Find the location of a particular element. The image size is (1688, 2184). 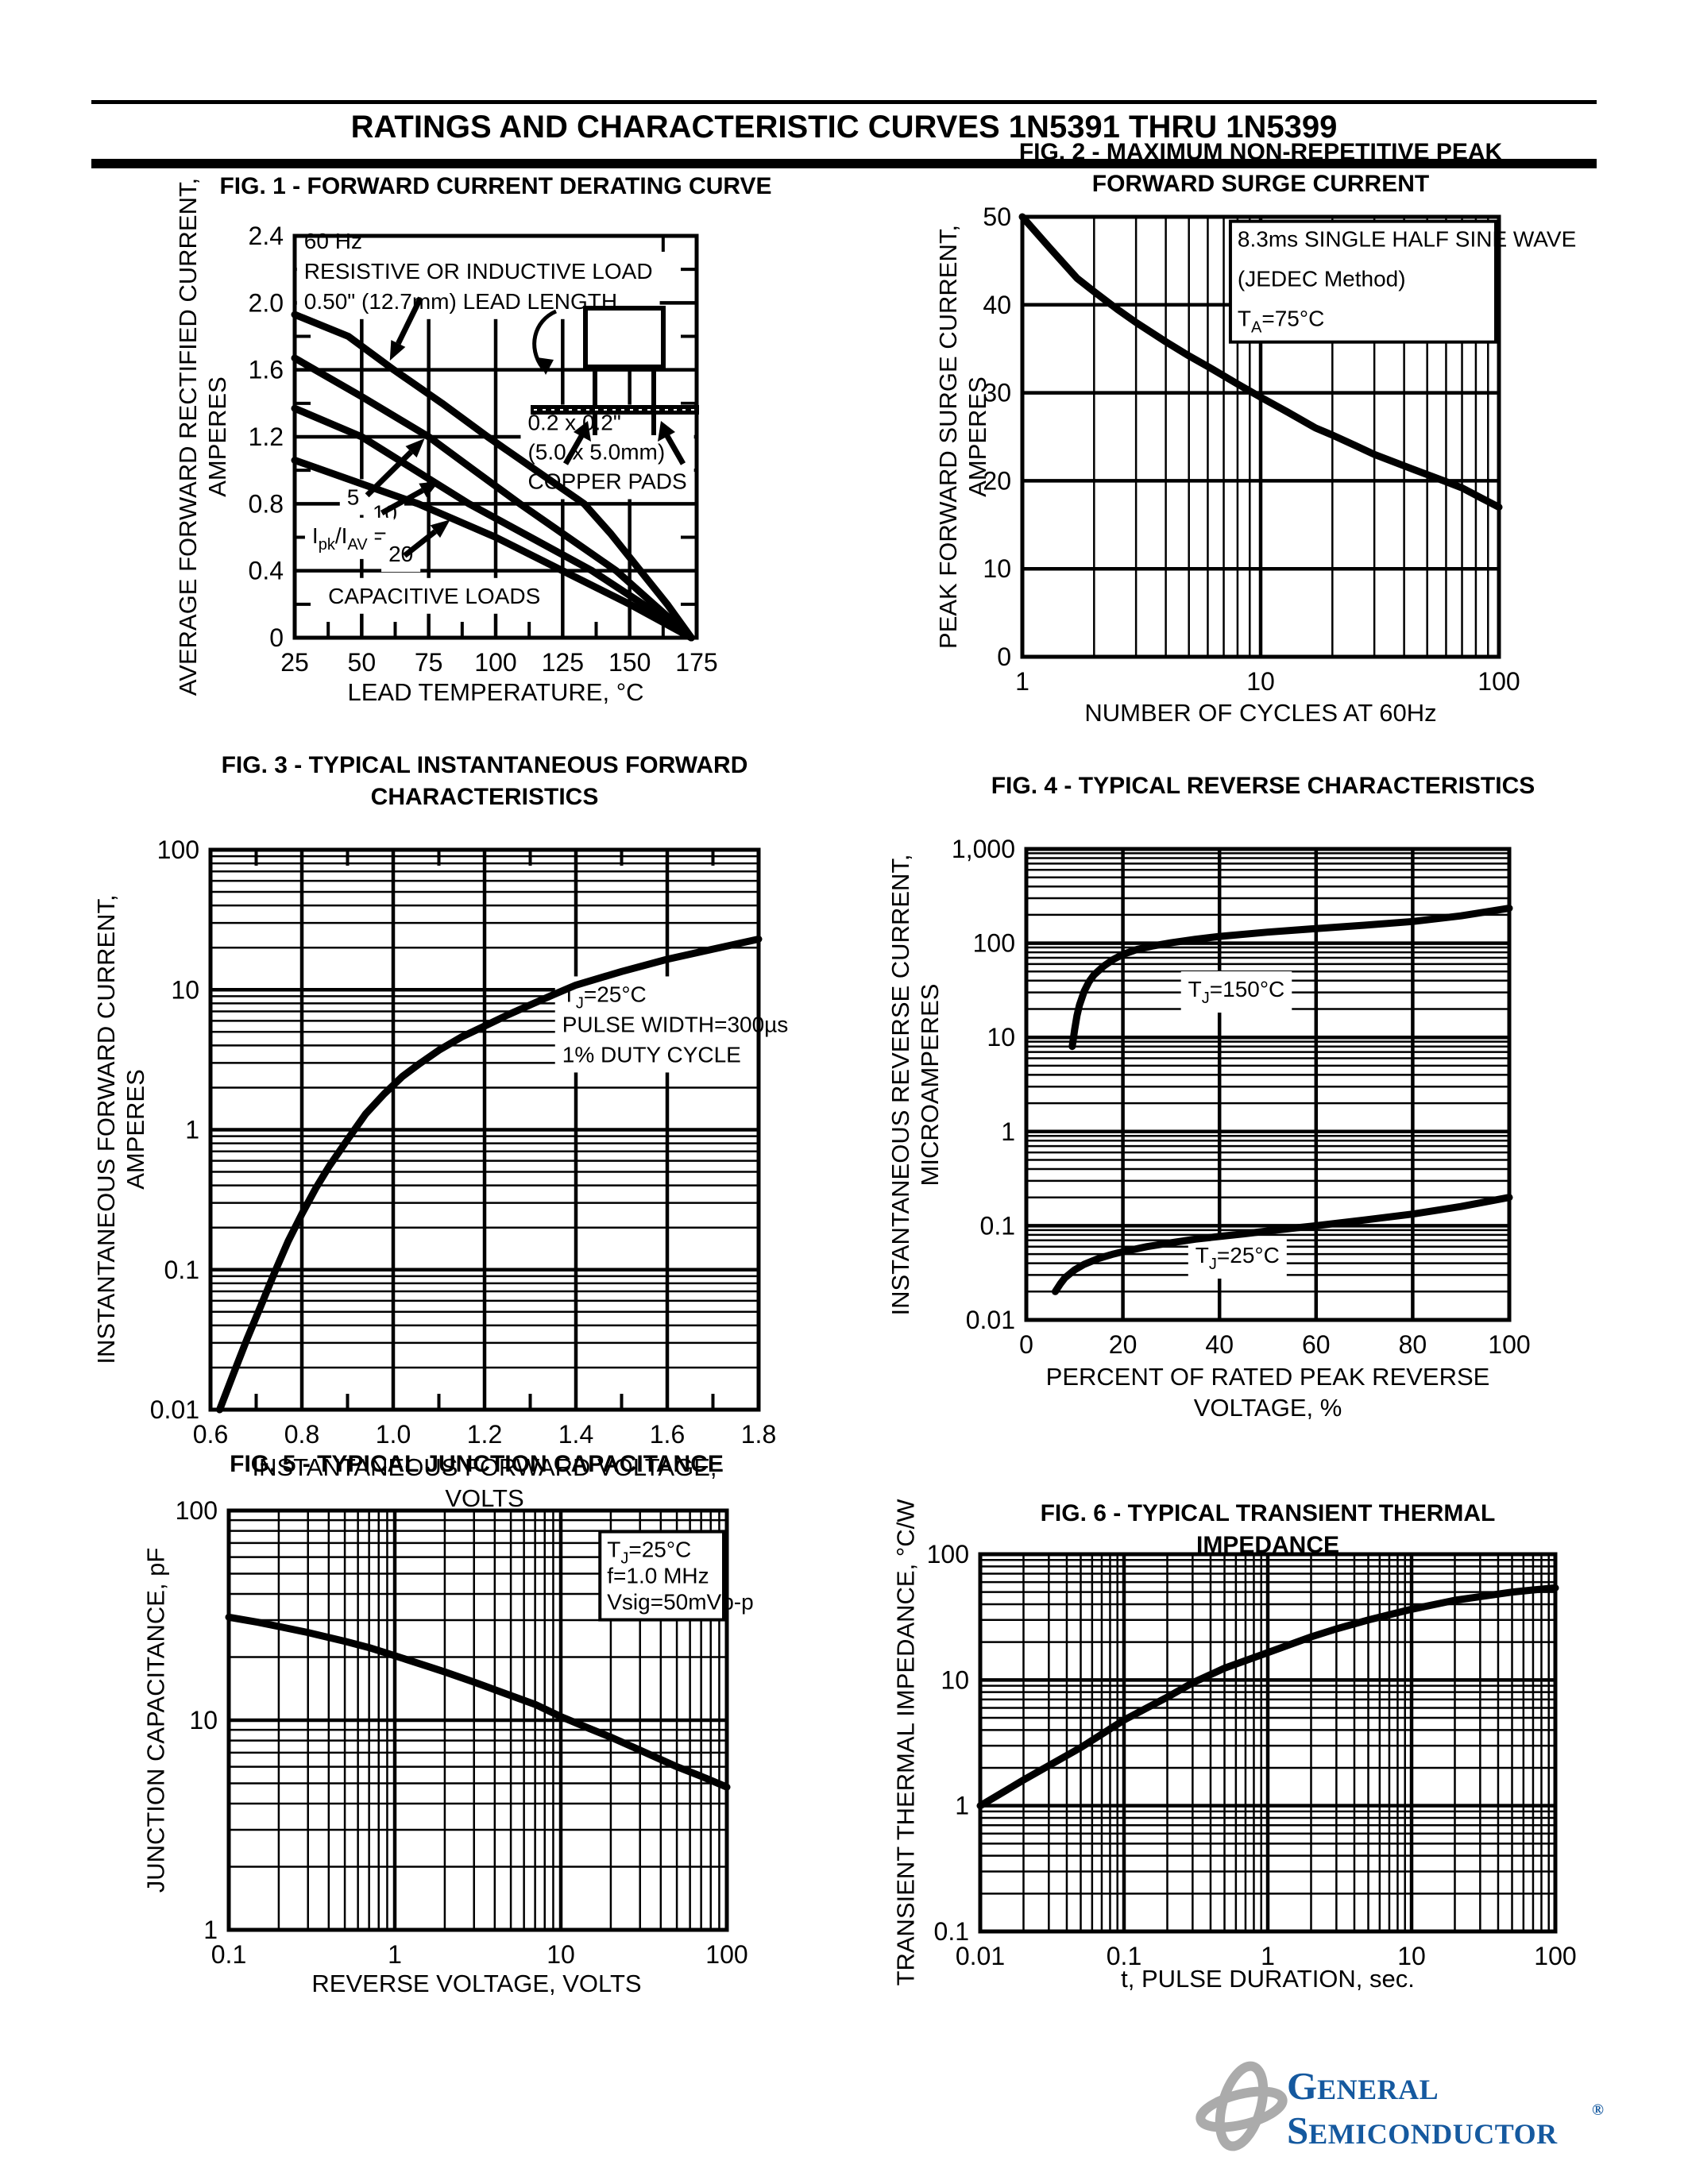

svg-text: 8.3ms SINGLE HALF SINE WAVE is located at coordinates (1407, 239).